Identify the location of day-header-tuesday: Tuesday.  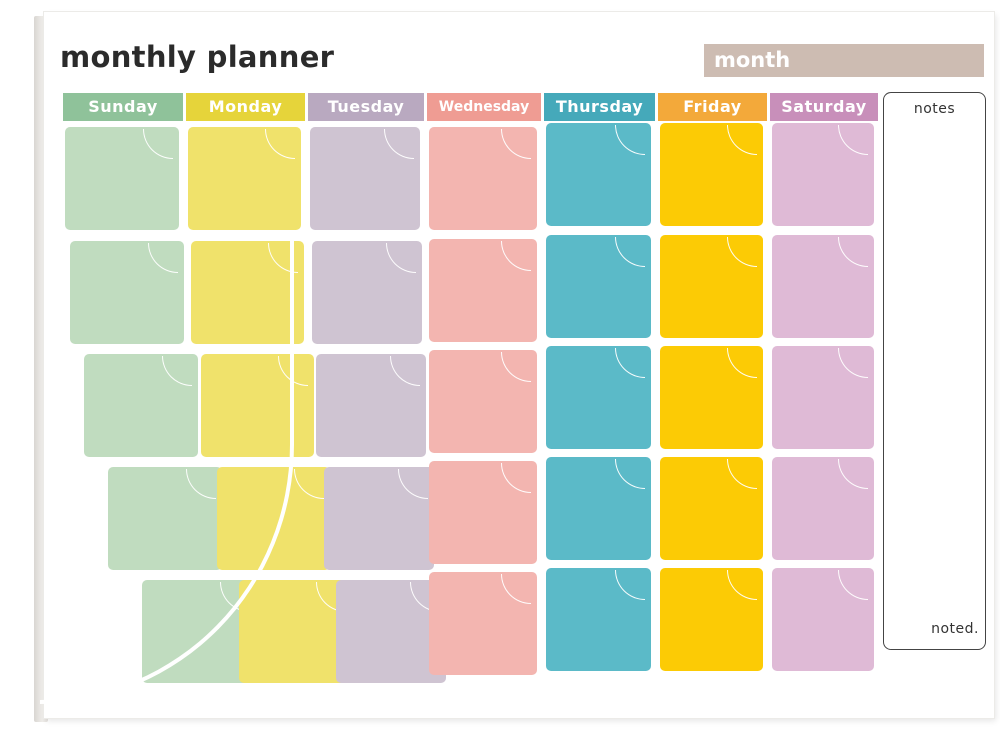
(366, 107).